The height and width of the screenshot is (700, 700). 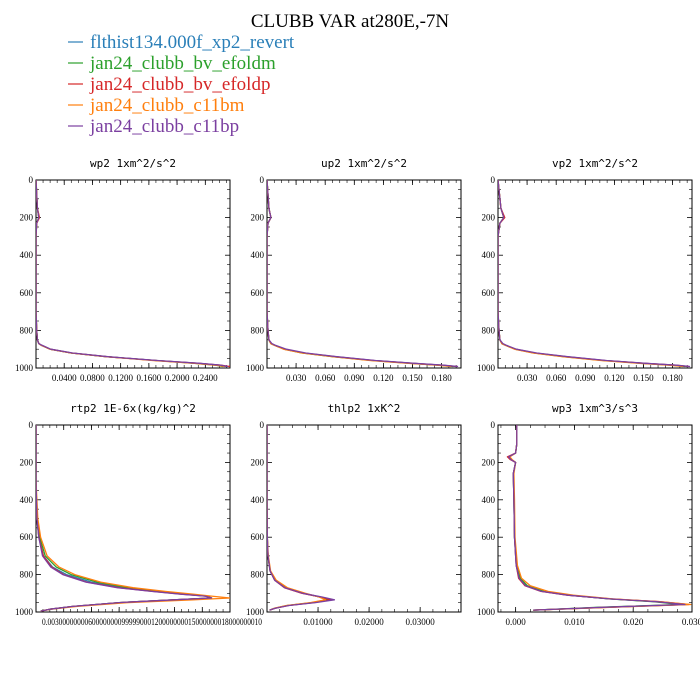 I want to click on legend-label: jan24_clubb_bv_efoldp, so click(x=179, y=84).